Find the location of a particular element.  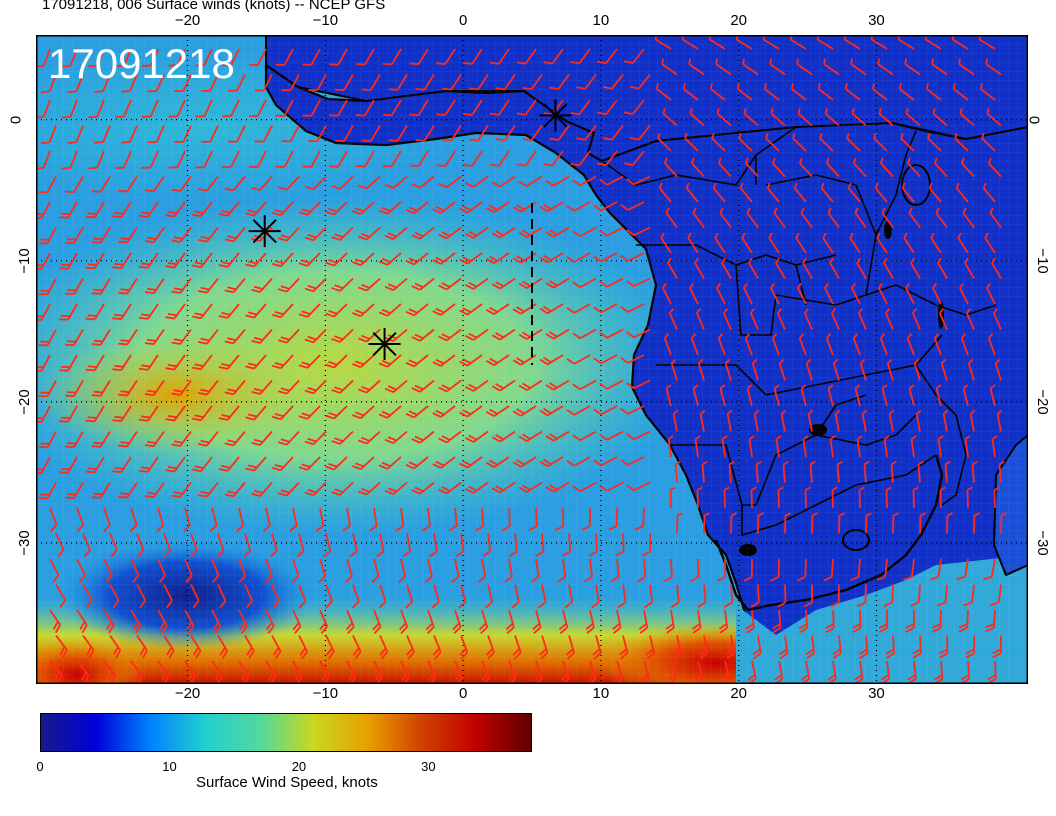

longitude-tick-label: 0 is located at coordinates (463, 20).